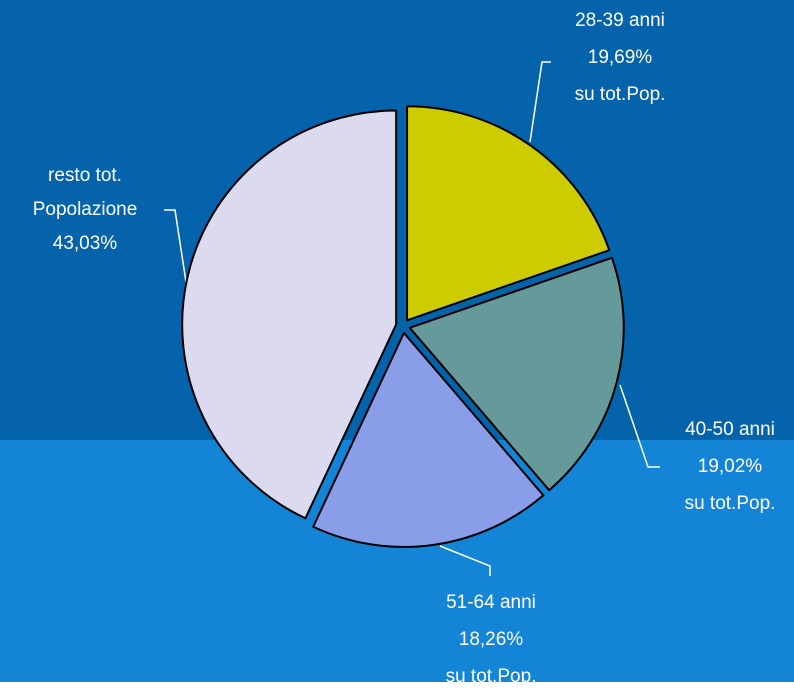 Image resolution: width=794 pixels, height=695 pixels. I want to click on category-label: 28-39 anni, so click(620, 20).